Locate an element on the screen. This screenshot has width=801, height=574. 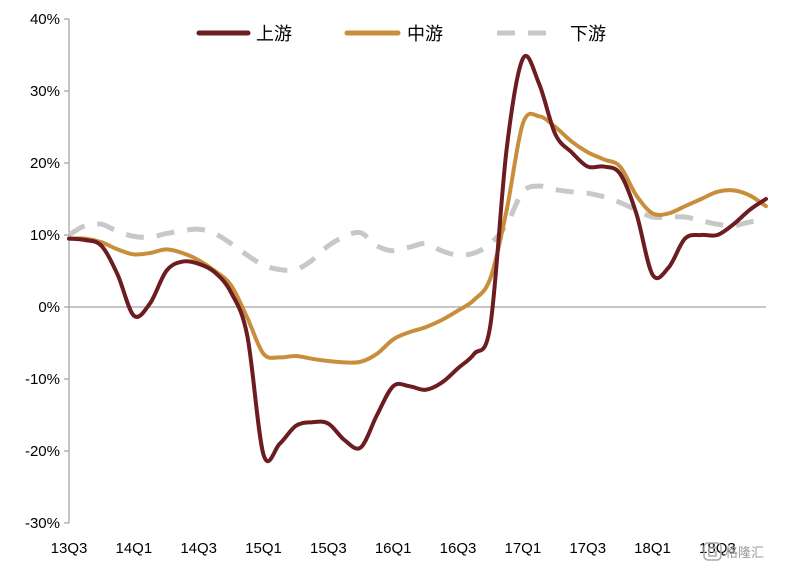
y-tick-label: 40% is located at coordinates (45, 19).